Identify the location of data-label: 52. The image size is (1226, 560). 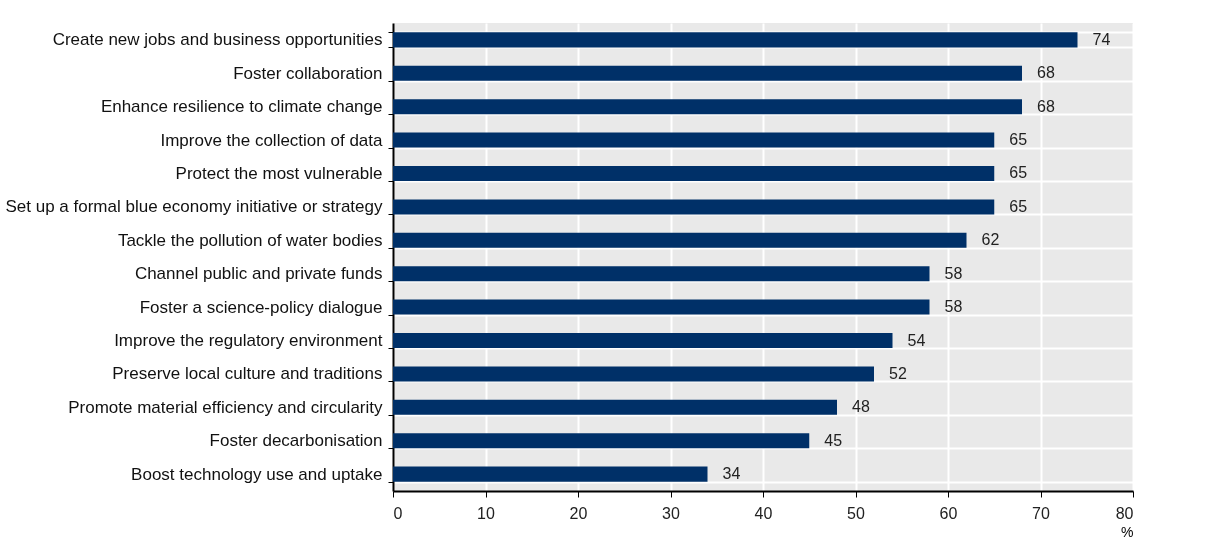
(898, 373).